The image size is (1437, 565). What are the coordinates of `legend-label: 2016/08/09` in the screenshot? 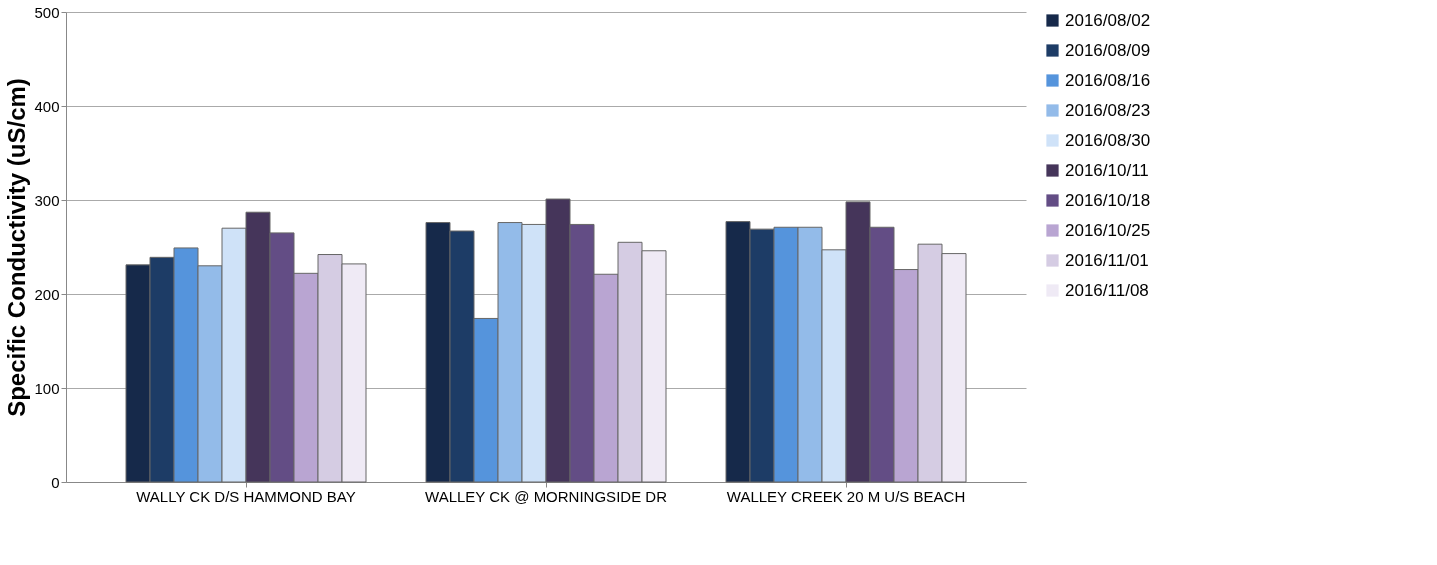 It's located at (1108, 50).